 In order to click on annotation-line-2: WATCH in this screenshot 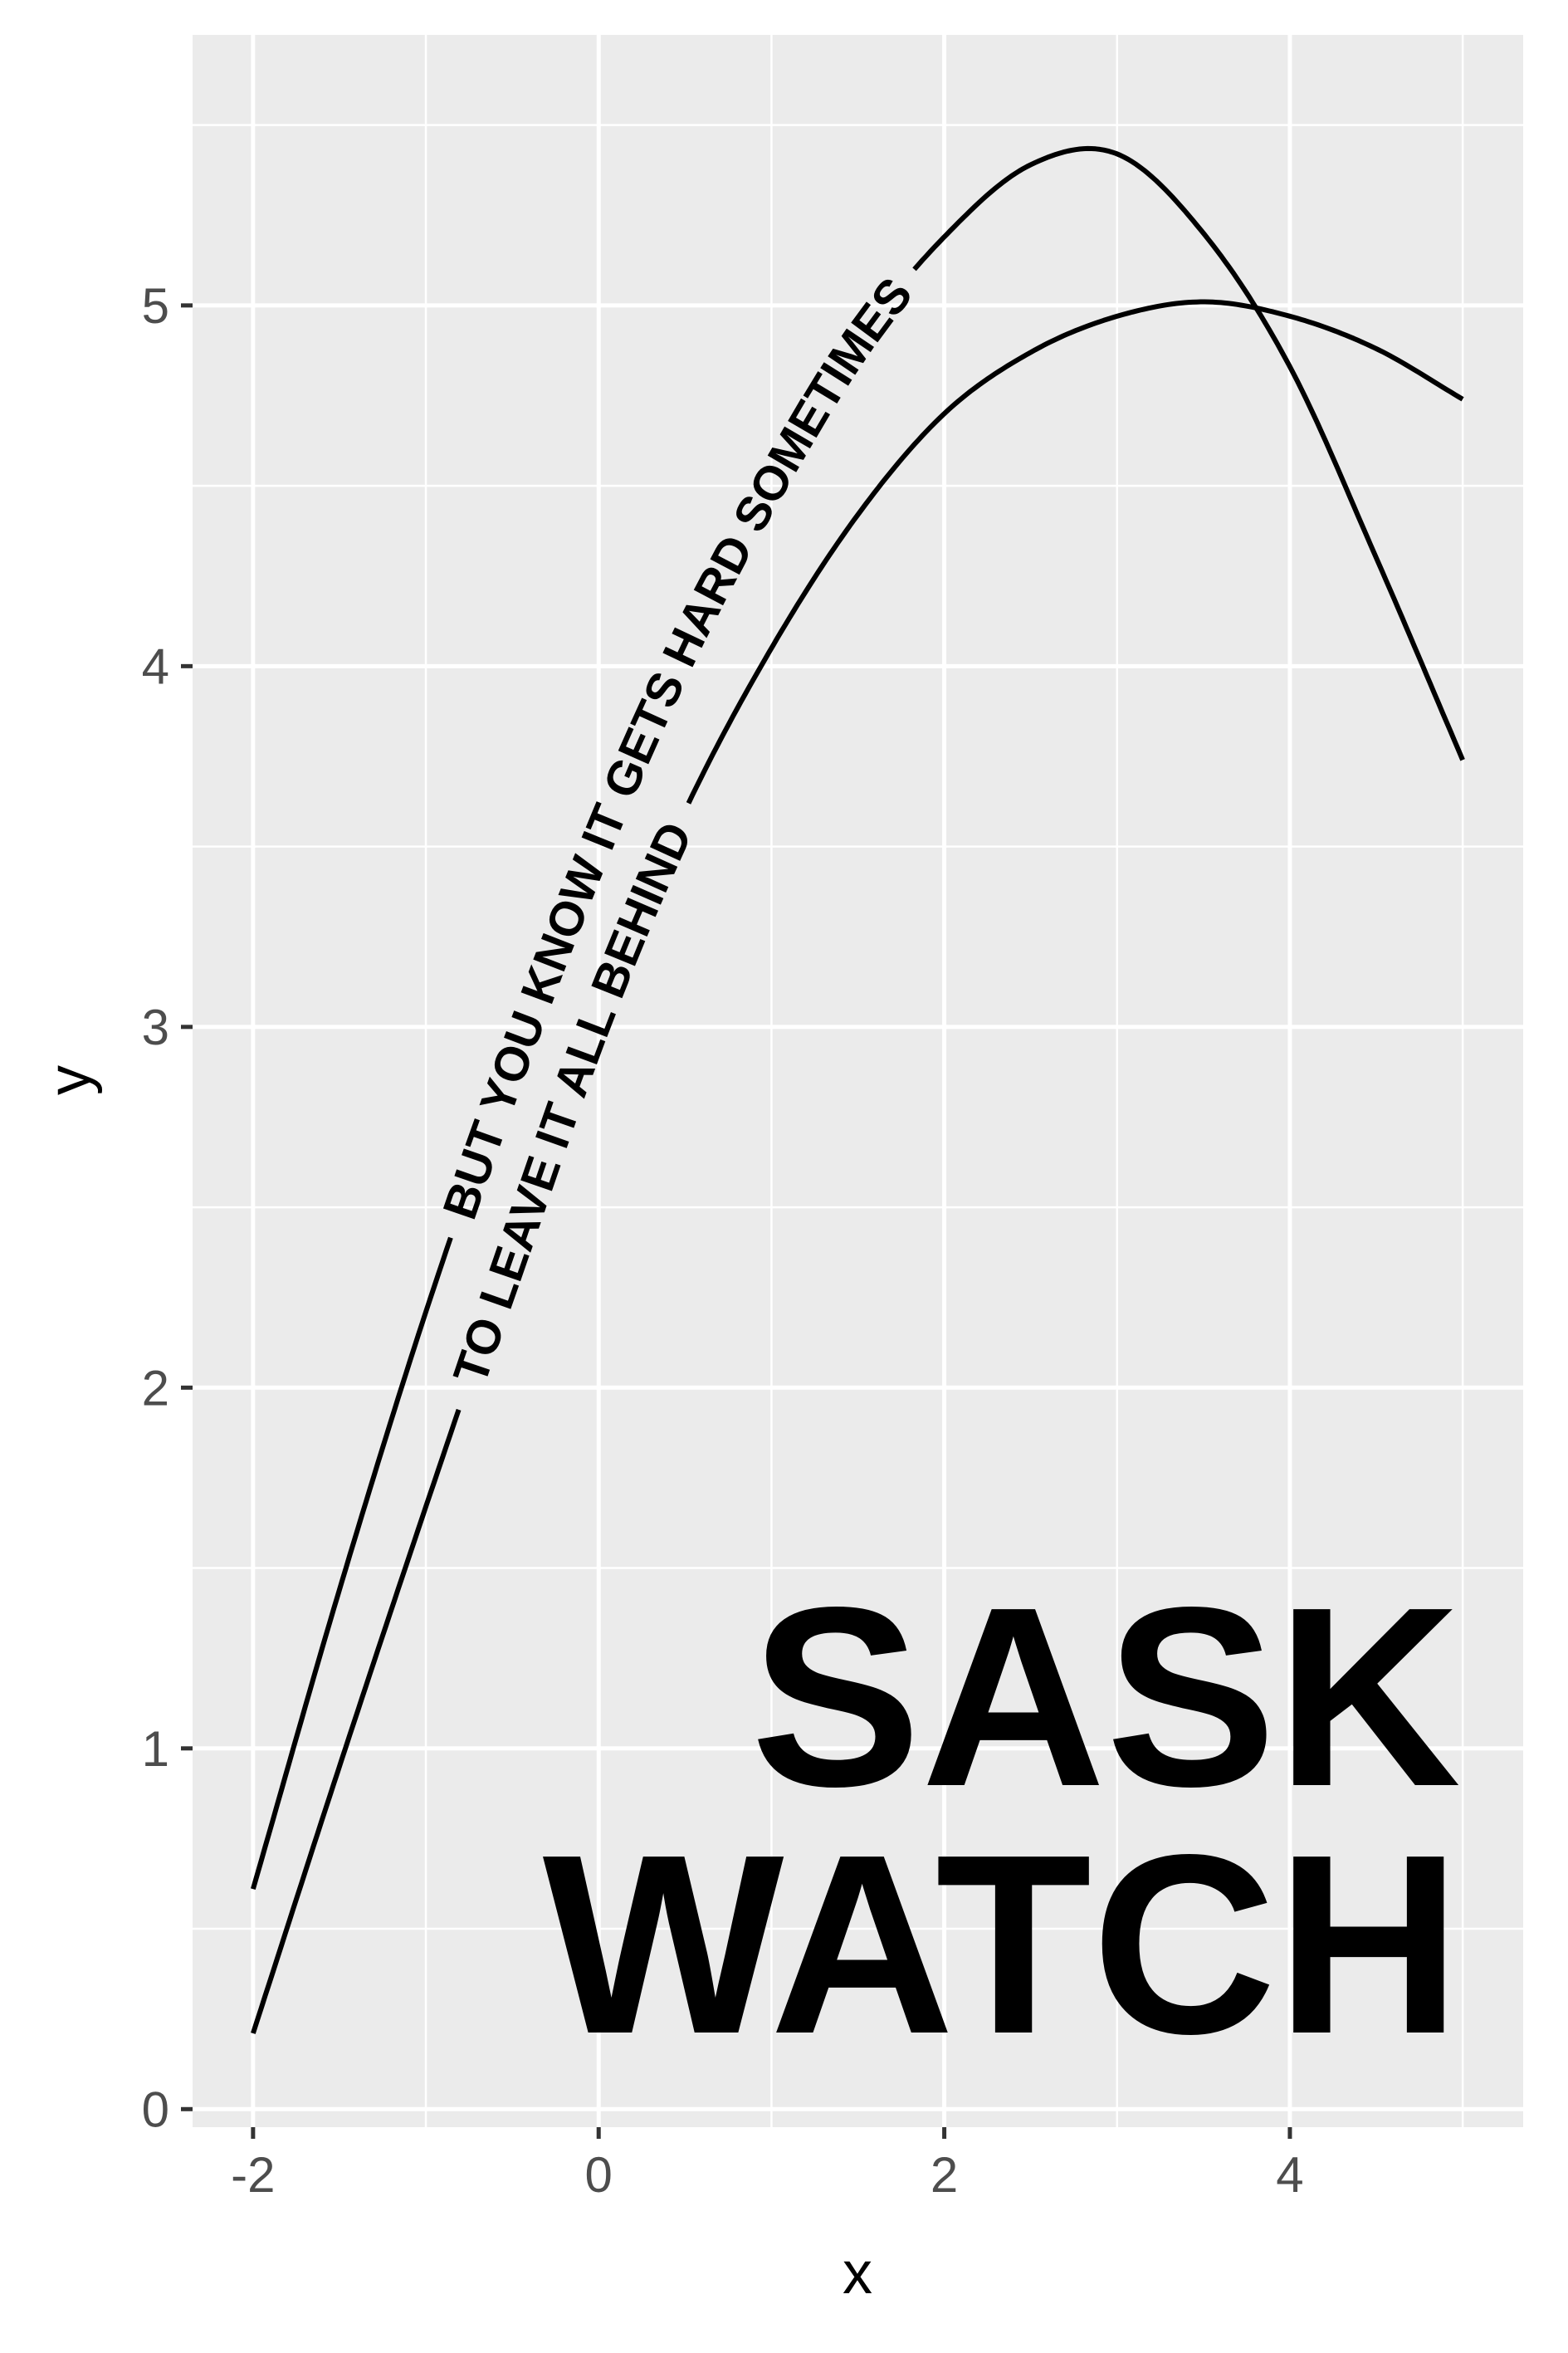, I will do `click(1002, 1945)`.